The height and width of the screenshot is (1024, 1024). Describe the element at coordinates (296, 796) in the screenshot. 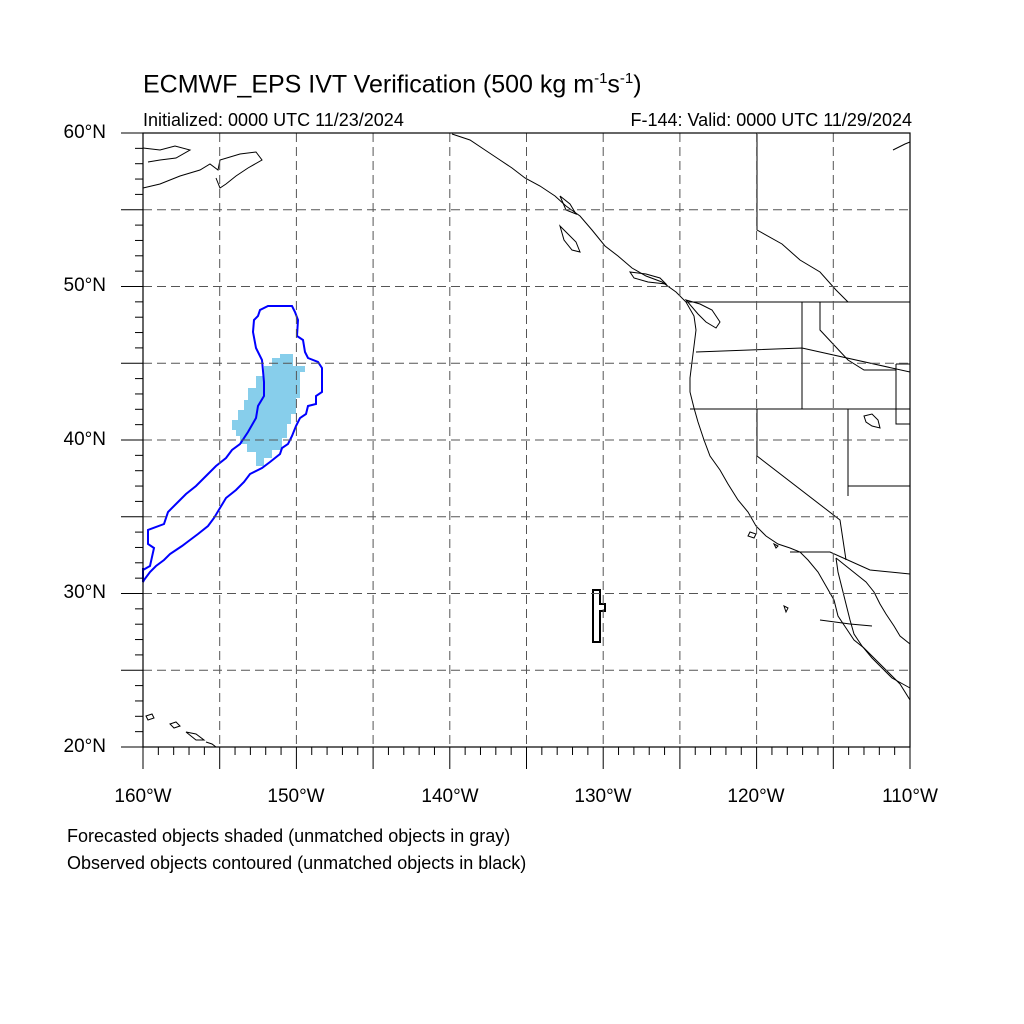

I see `lon-label-150w: 150°W` at that location.